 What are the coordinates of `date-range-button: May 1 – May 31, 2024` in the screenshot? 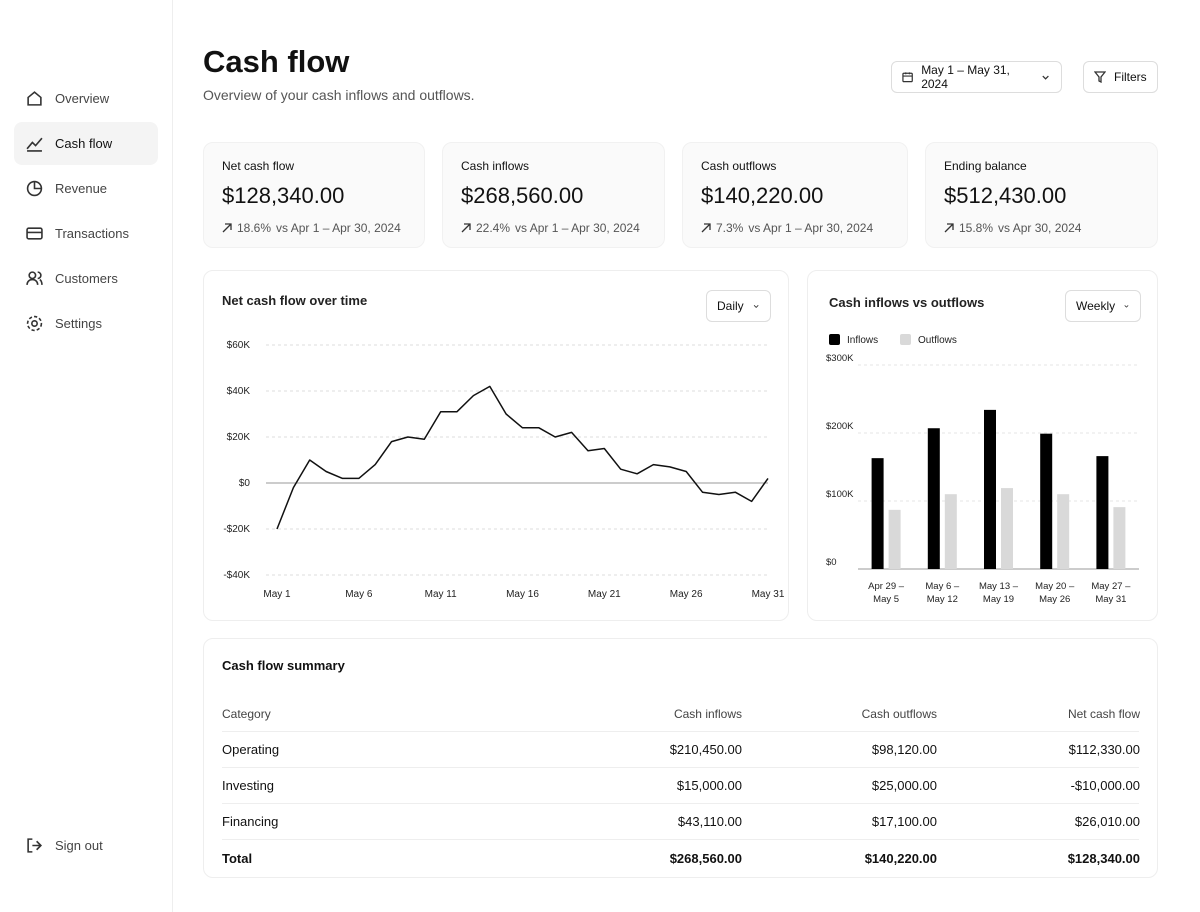 It's located at (976, 77).